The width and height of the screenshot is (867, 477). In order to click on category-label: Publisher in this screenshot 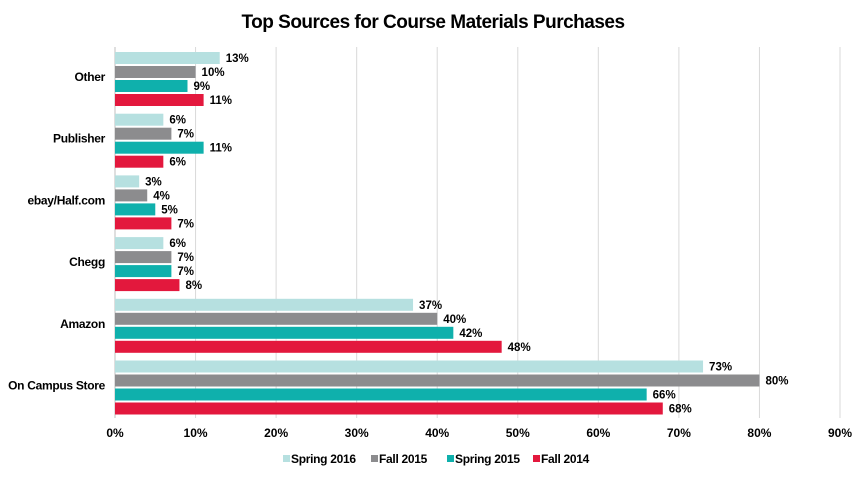, I will do `click(79, 139)`.